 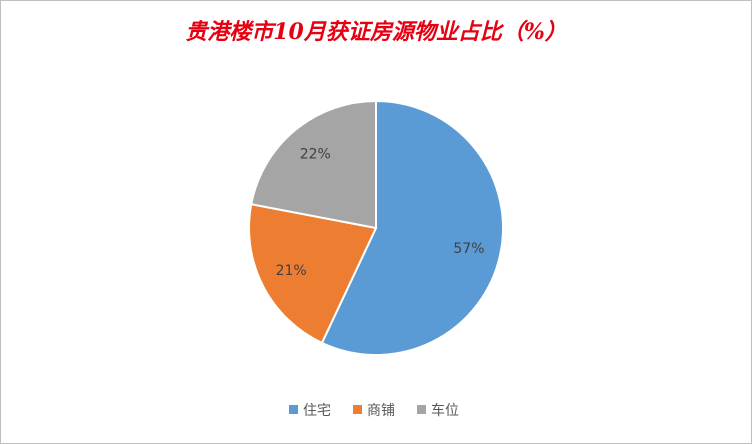 What do you see at coordinates (291, 271) in the screenshot?
I see `data-label: 21%` at bounding box center [291, 271].